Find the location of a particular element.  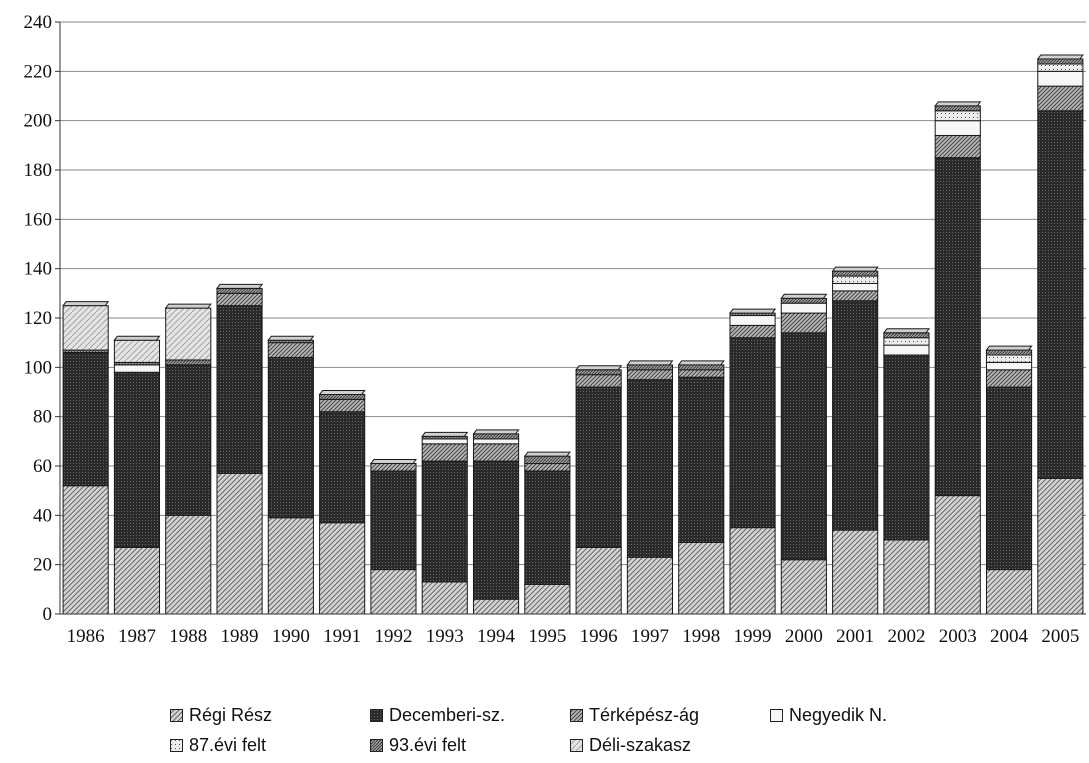

y-axis-tick-labels: 0 20 40 60 80 100 120 140 160 180 200 220 240 is located at coordinates (38, 318).